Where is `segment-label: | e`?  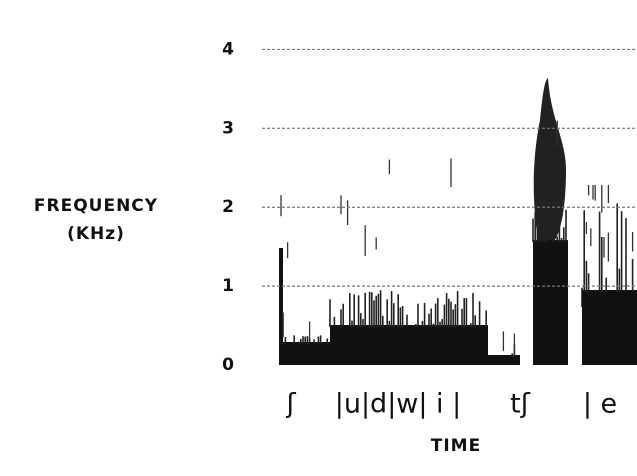
segment-label: | e is located at coordinates (600, 404).